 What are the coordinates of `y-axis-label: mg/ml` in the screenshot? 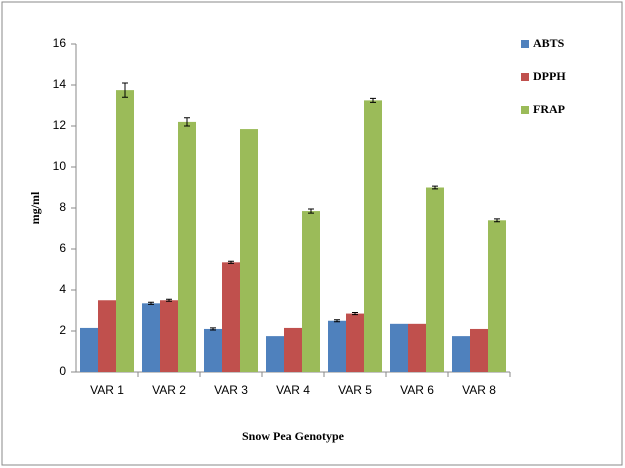 It's located at (35, 207).